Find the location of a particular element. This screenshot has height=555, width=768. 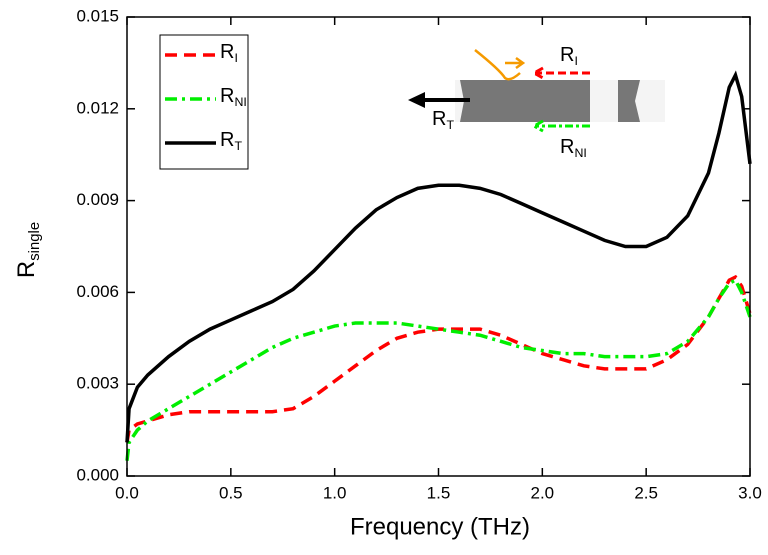

inset: RI RT RNI is located at coordinates (536, 102).